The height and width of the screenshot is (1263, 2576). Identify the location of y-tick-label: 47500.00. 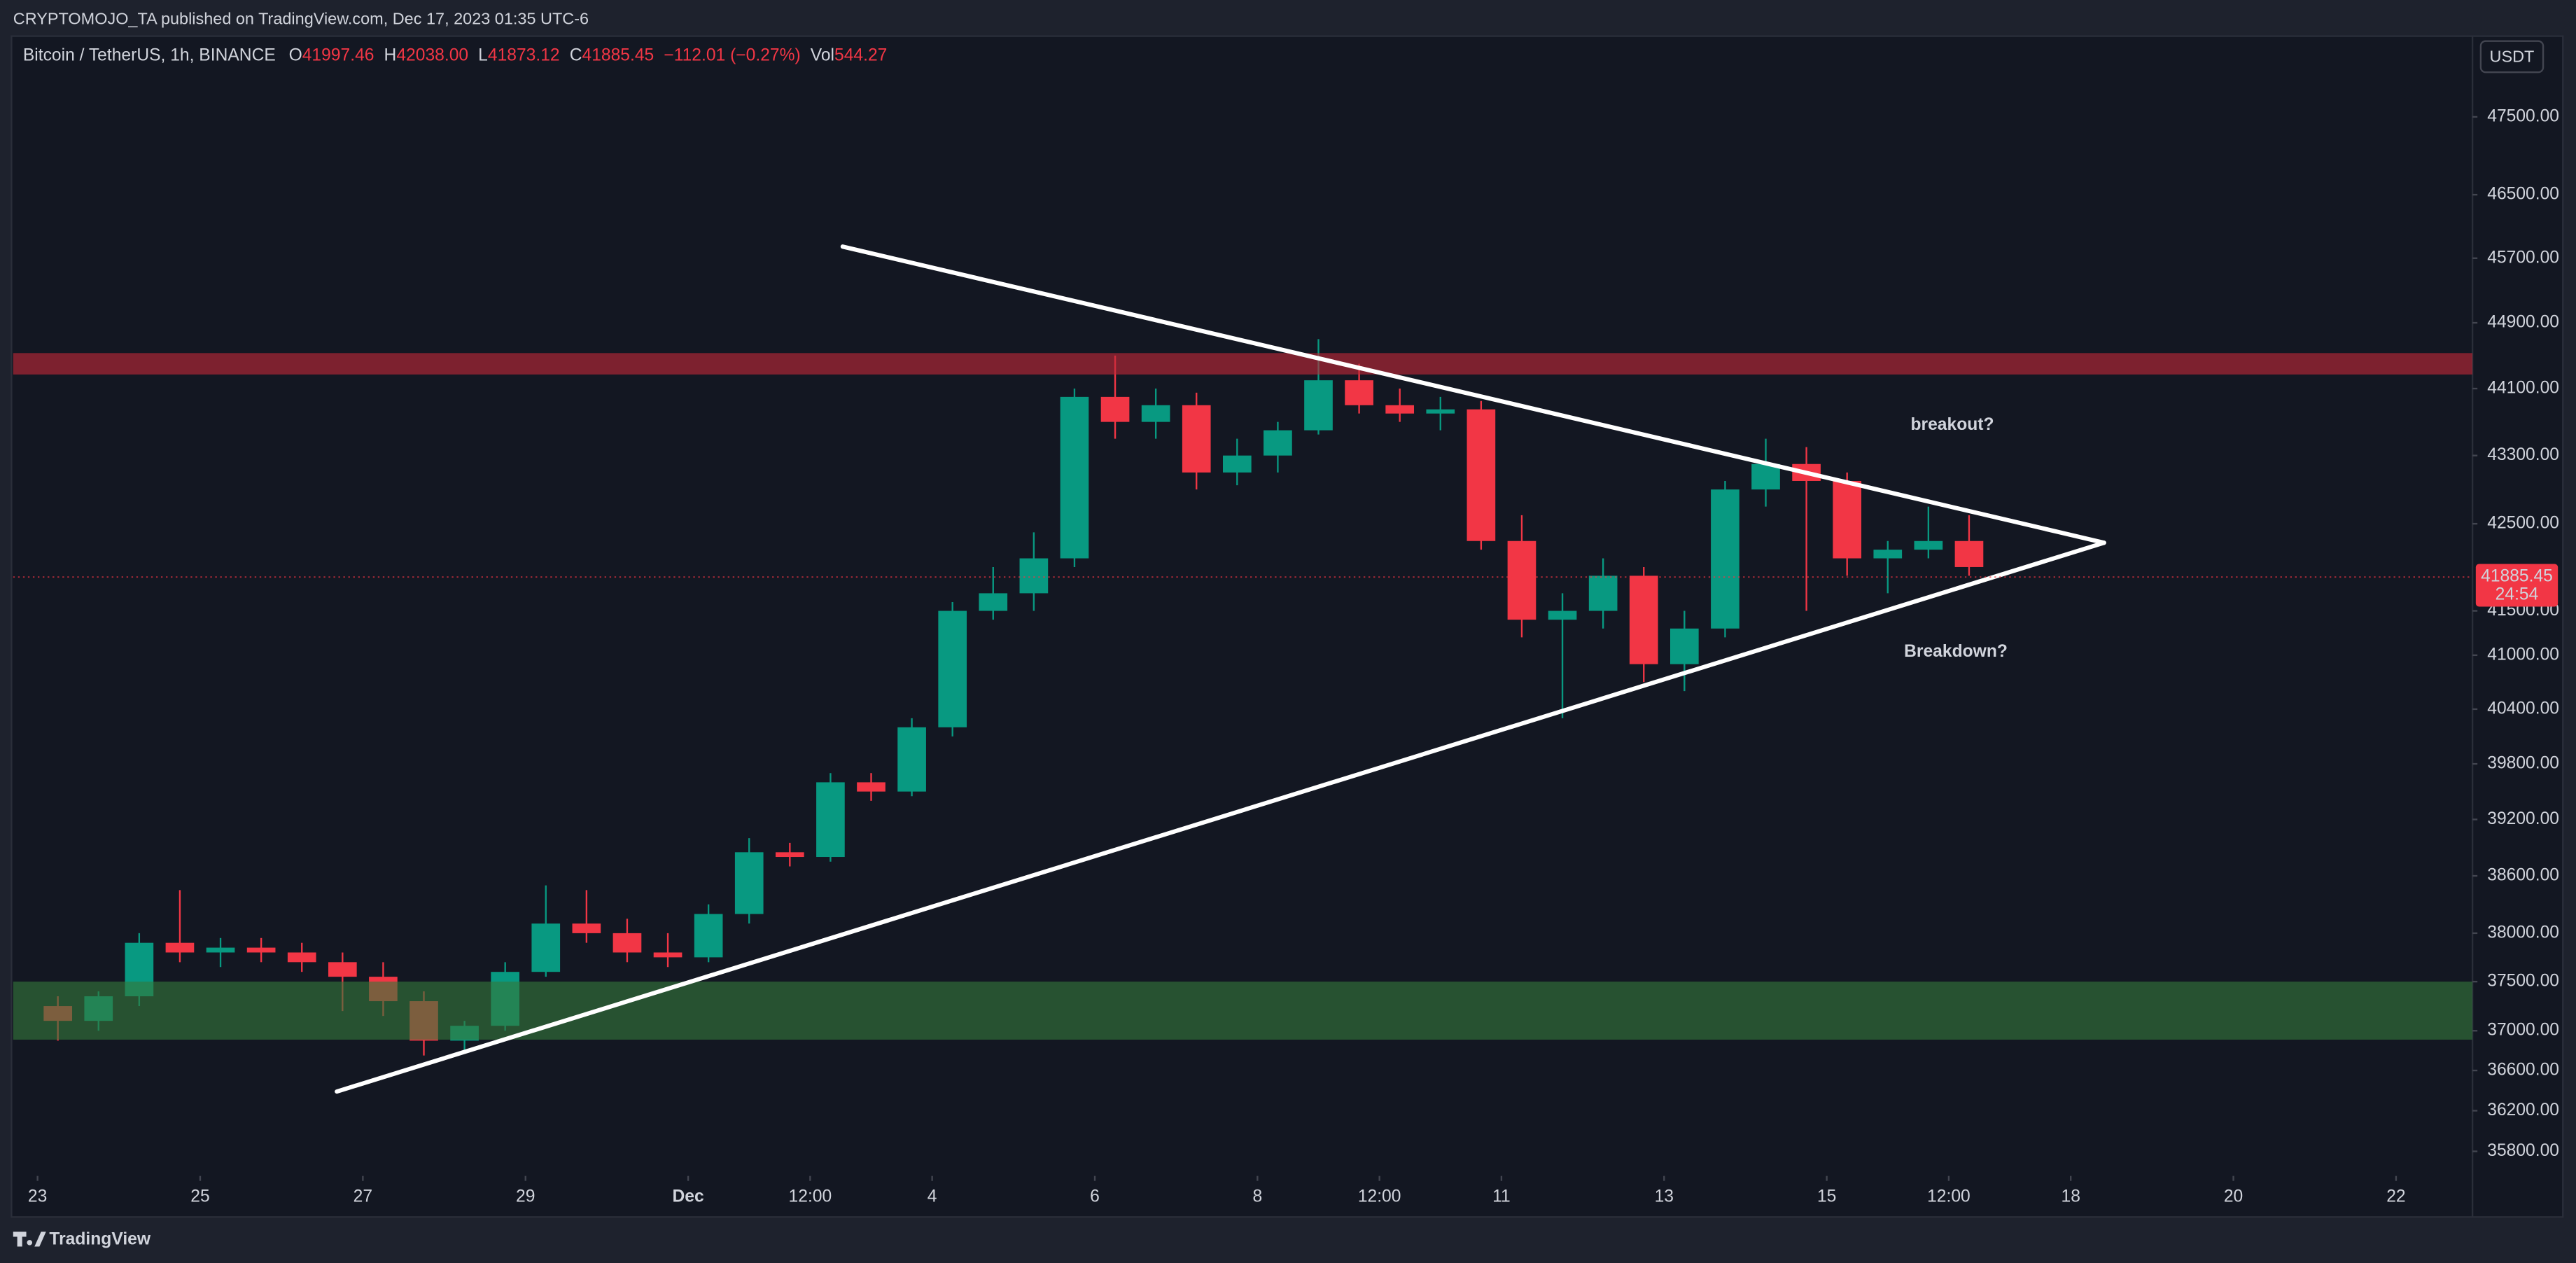
(2523, 115).